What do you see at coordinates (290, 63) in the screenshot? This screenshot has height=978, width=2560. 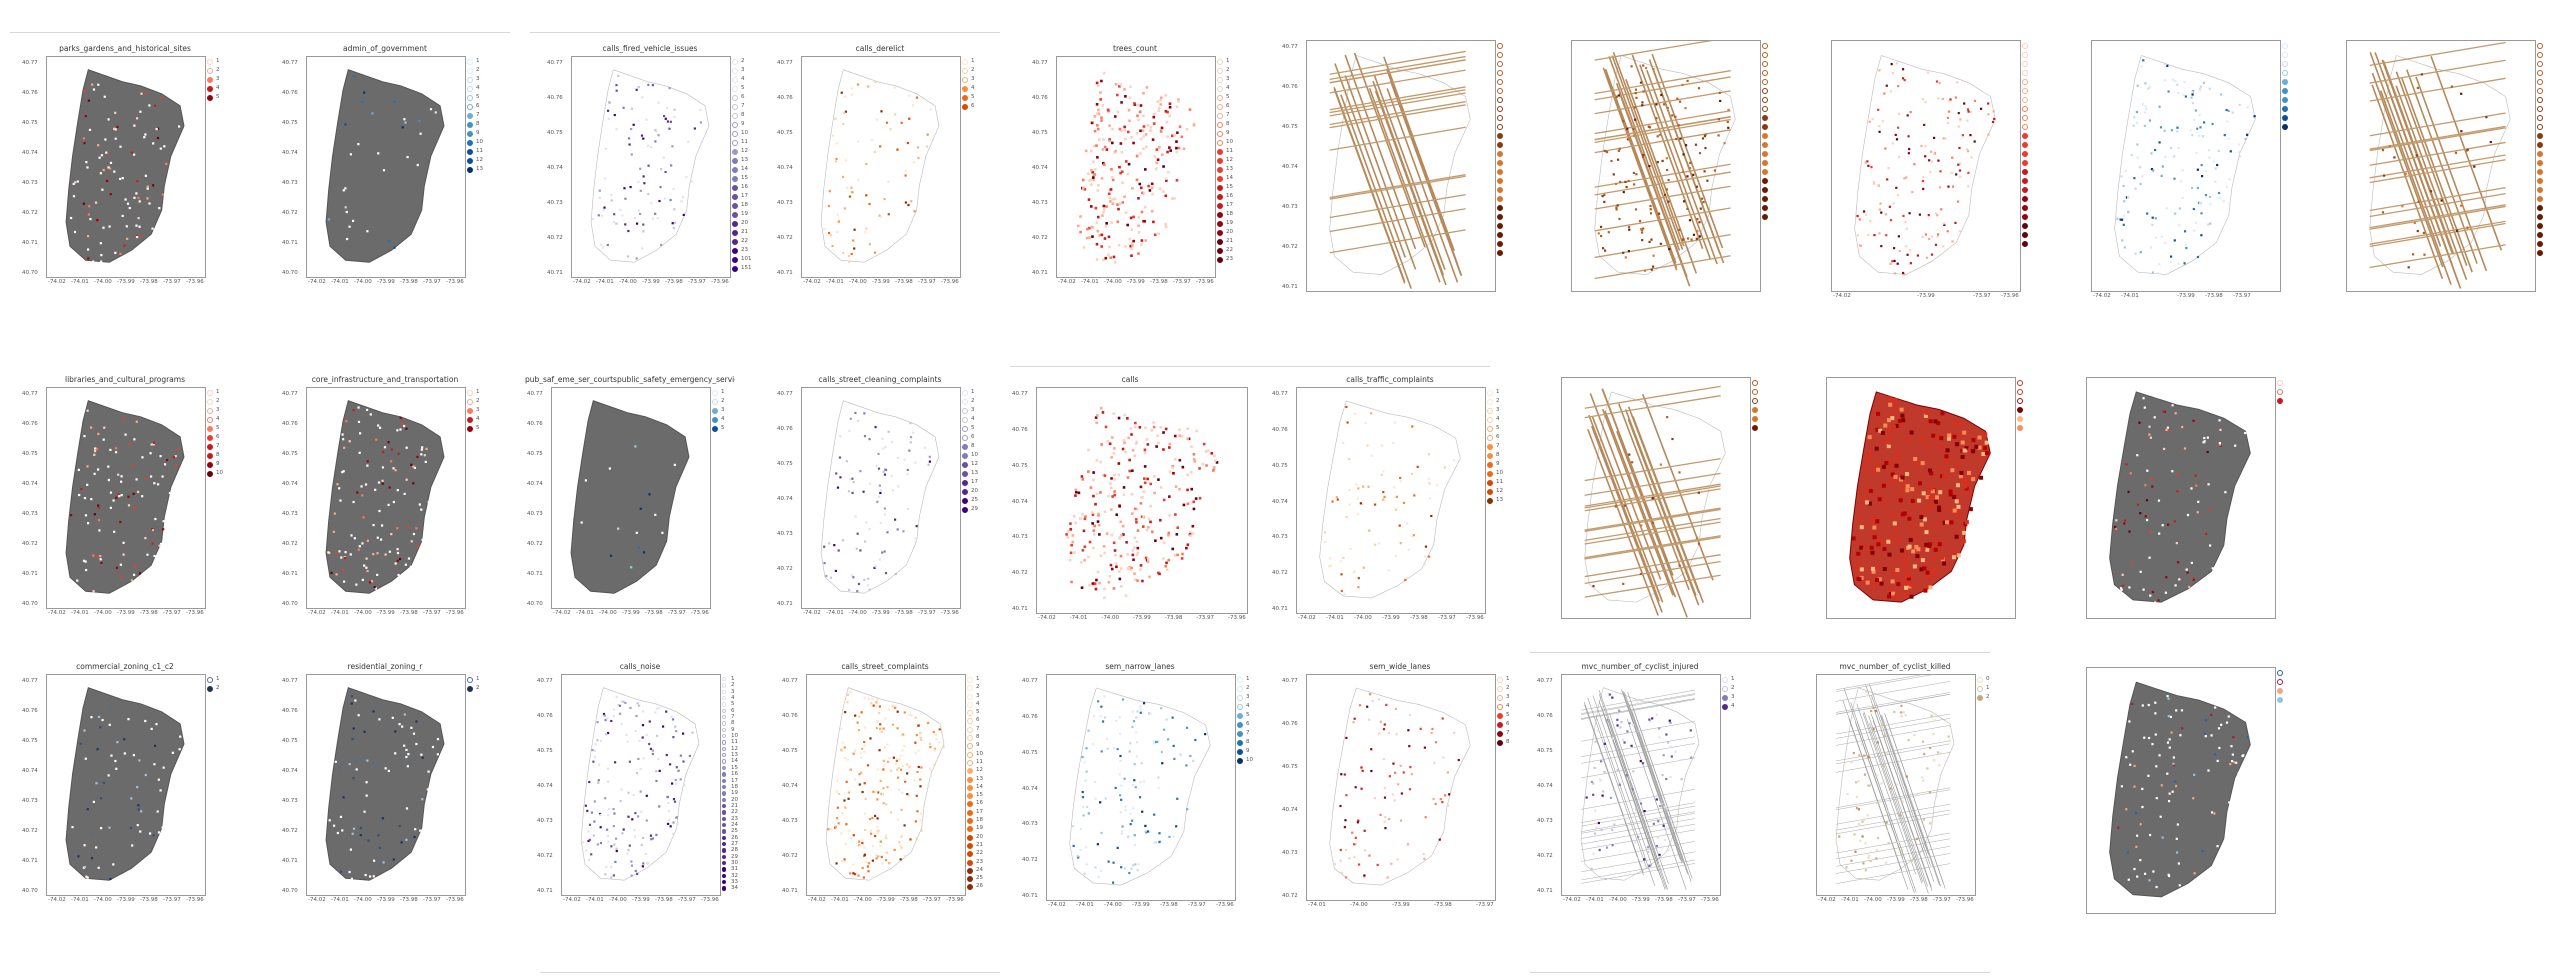 I see `y-tick-label: 40.77` at bounding box center [290, 63].